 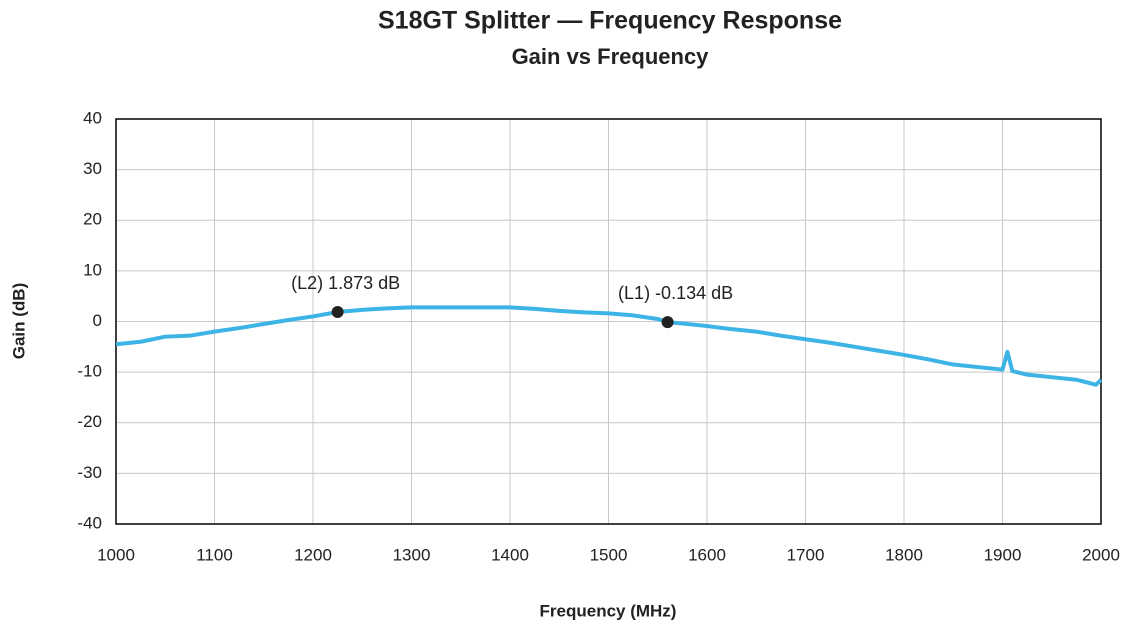 What do you see at coordinates (345, 283) in the screenshot?
I see `marker-label: (L2) 1.873 dB` at bounding box center [345, 283].